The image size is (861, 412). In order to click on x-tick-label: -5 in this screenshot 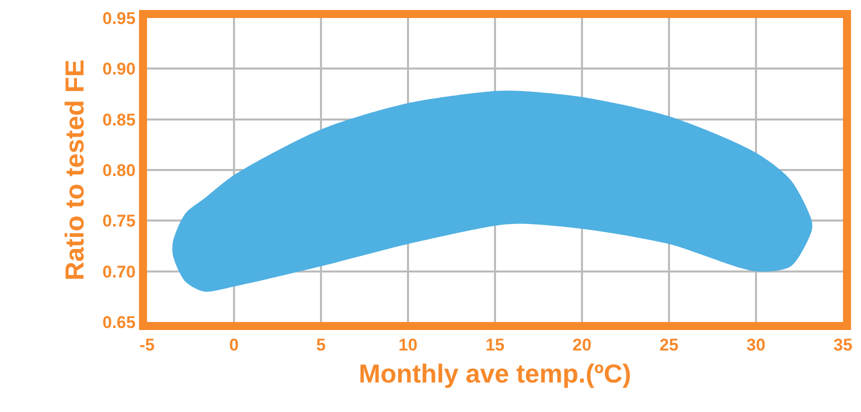, I will do `click(147, 344)`.